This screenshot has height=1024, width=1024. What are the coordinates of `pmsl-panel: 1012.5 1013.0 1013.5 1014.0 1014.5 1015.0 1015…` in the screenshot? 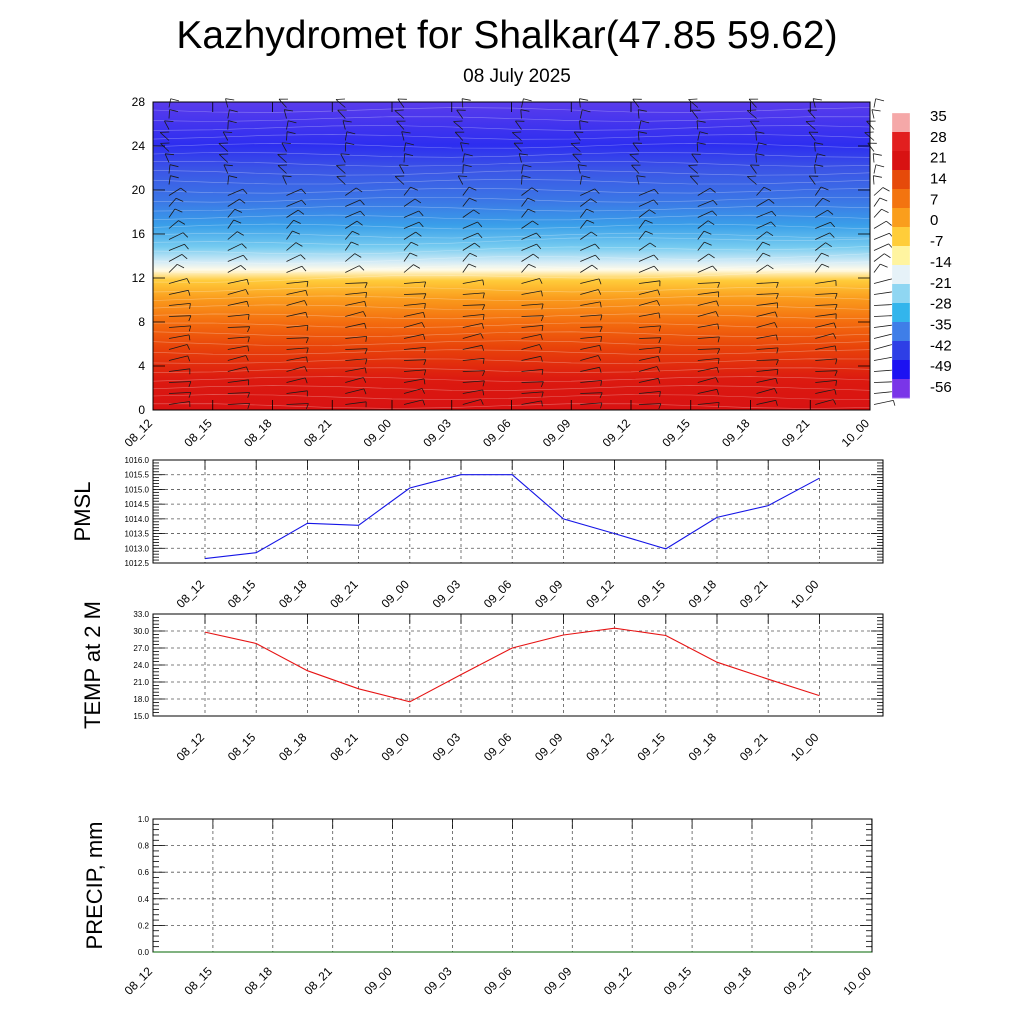 It's located at (477, 533).